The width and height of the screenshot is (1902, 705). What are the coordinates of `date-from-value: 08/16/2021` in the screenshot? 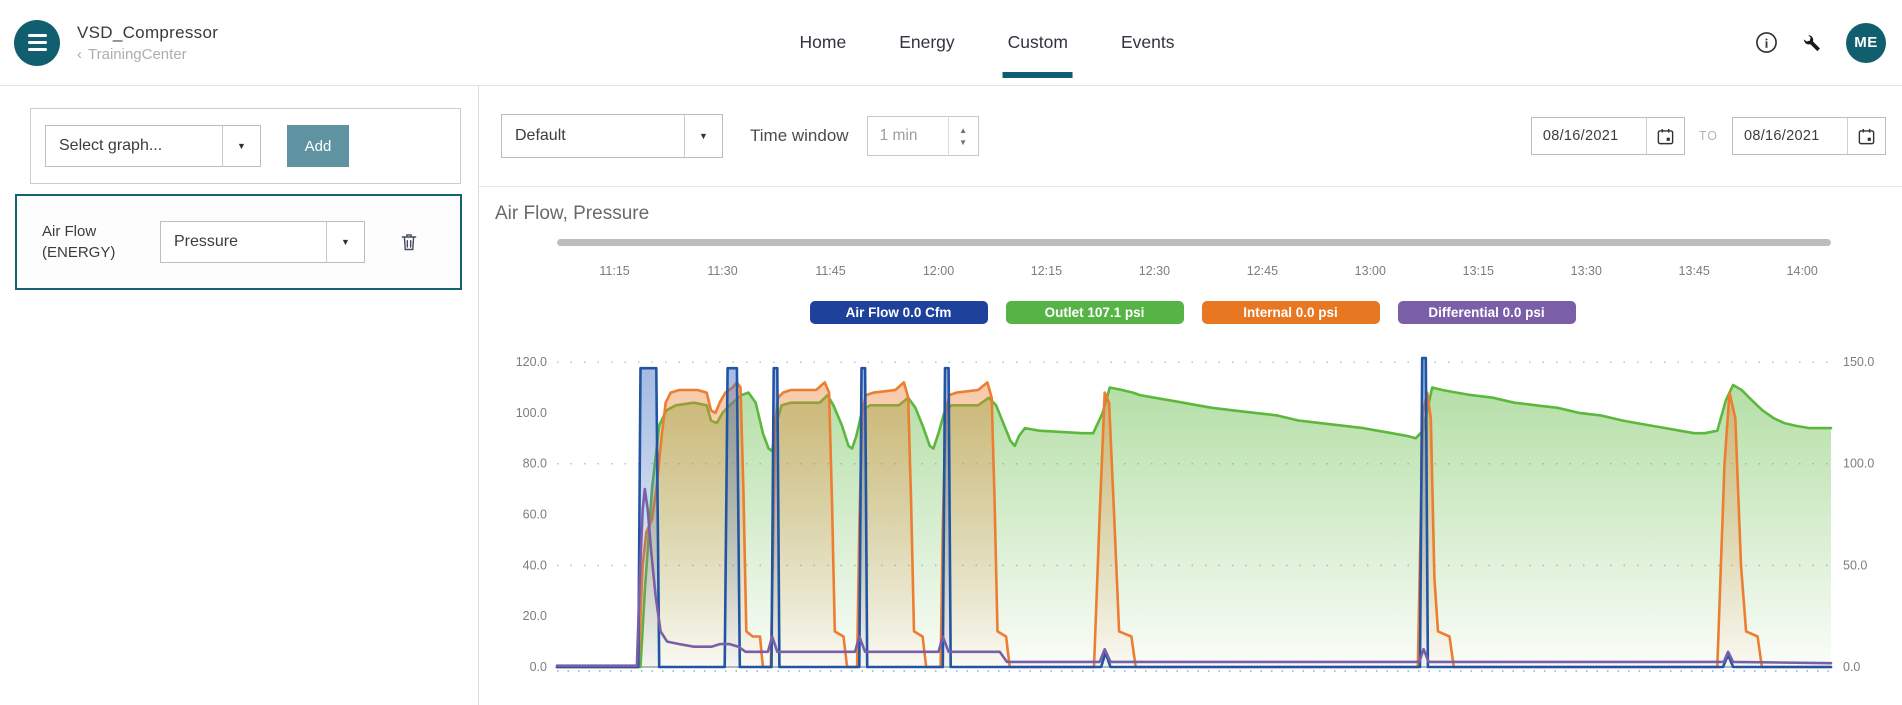 It's located at (1580, 136).